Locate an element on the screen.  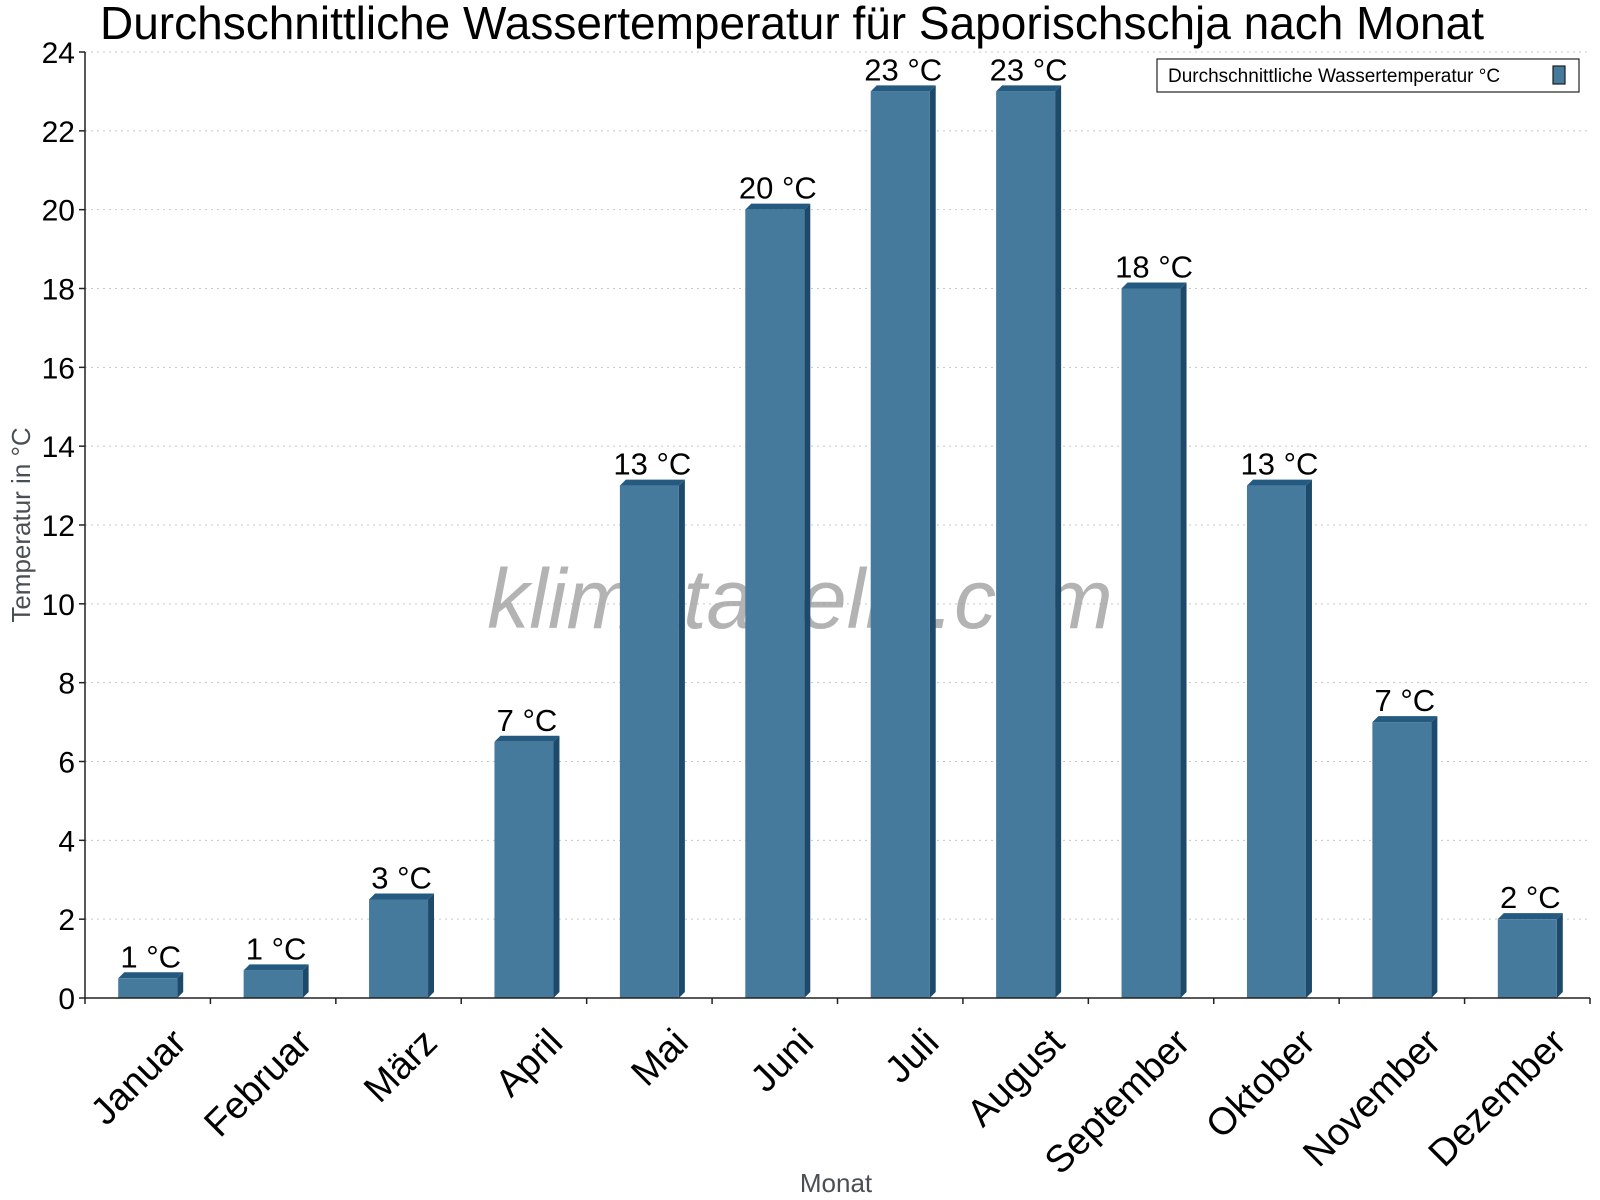
y-axis-title: Temperatur in °C is located at coordinates (21, 524).